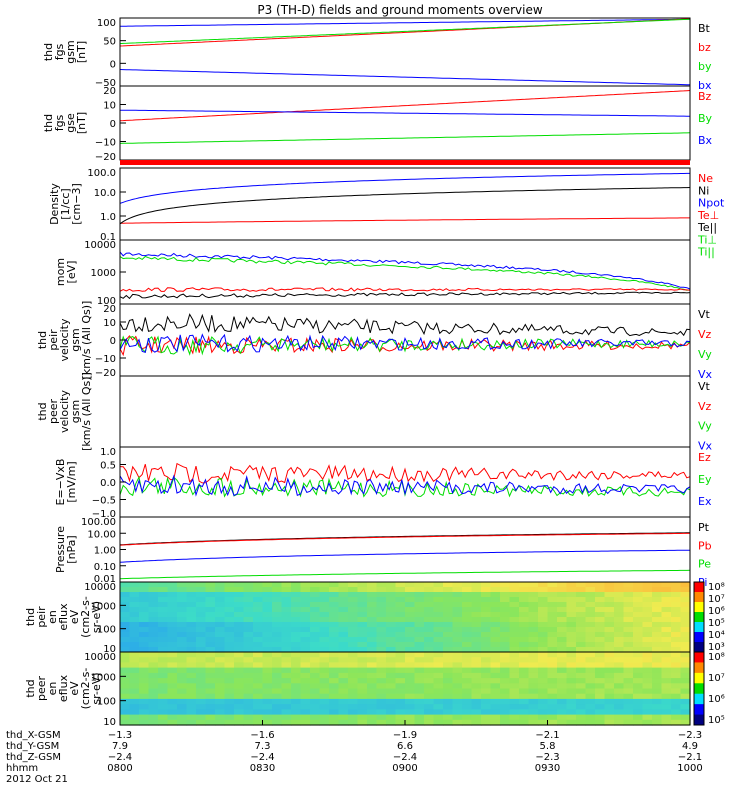  Describe the element at coordinates (699, 597) in the screenshot. I see `colorbar-segment` at that location.